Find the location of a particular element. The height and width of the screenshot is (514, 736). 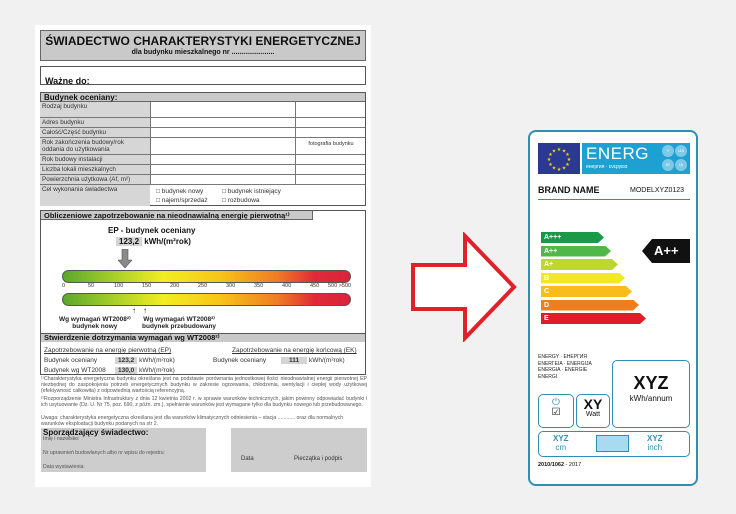

option-new-building: □ budynek nowy is located at coordinates (180, 191).